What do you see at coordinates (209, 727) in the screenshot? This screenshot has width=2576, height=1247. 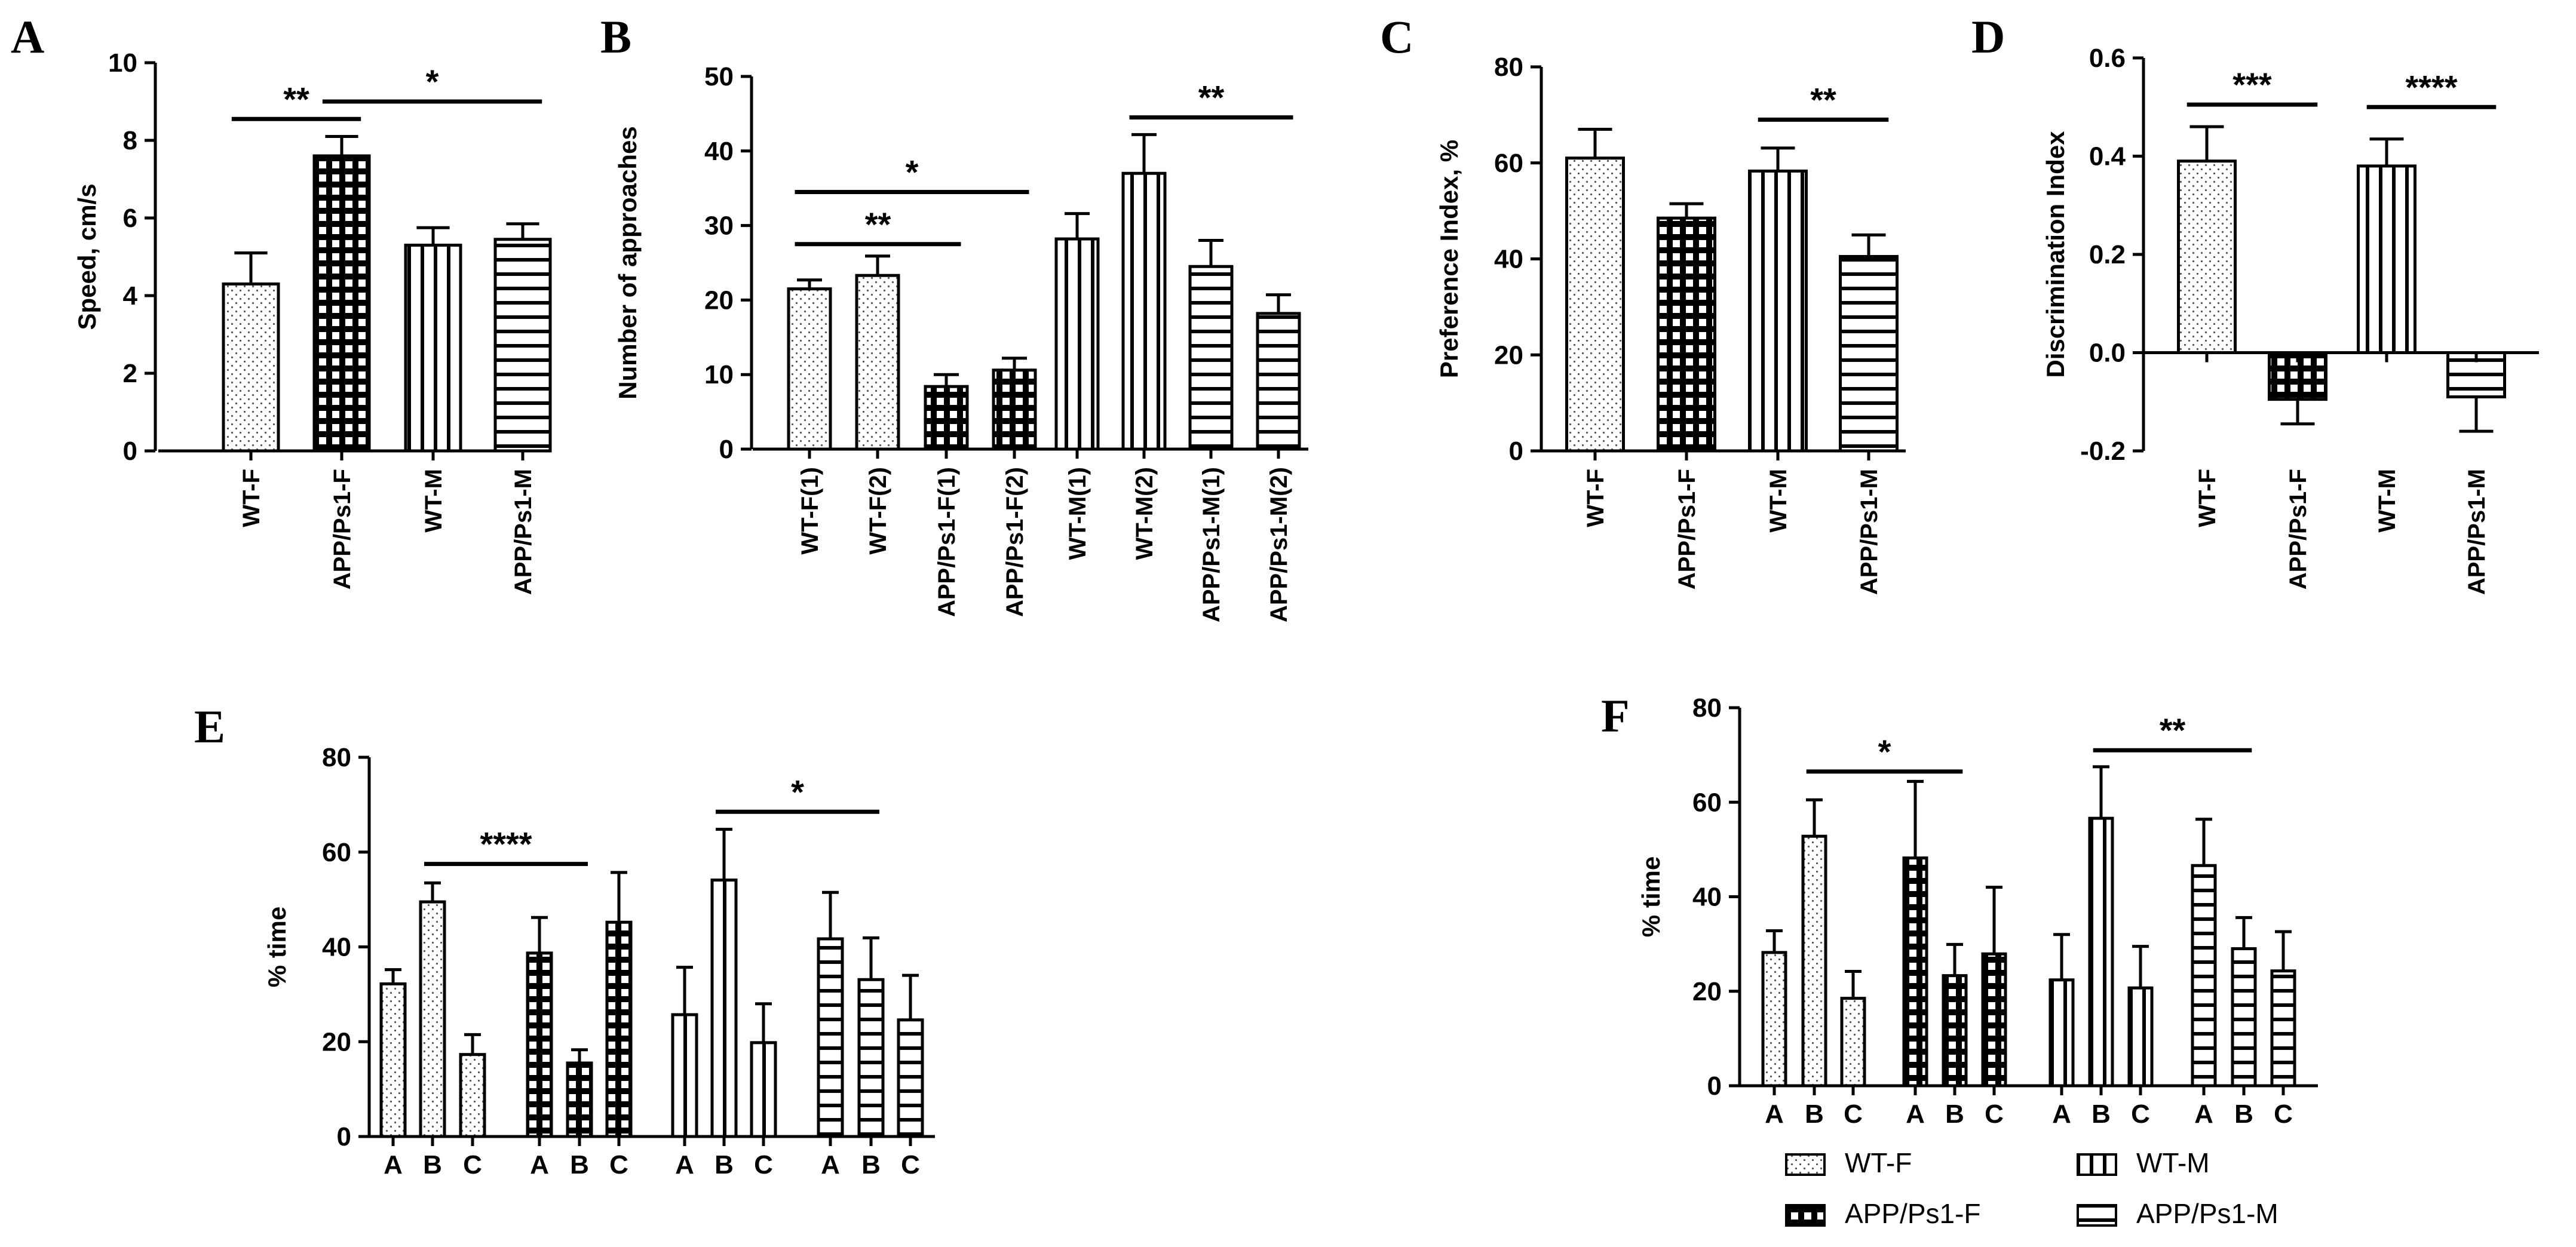 I see `panel-label: E` at bounding box center [209, 727].